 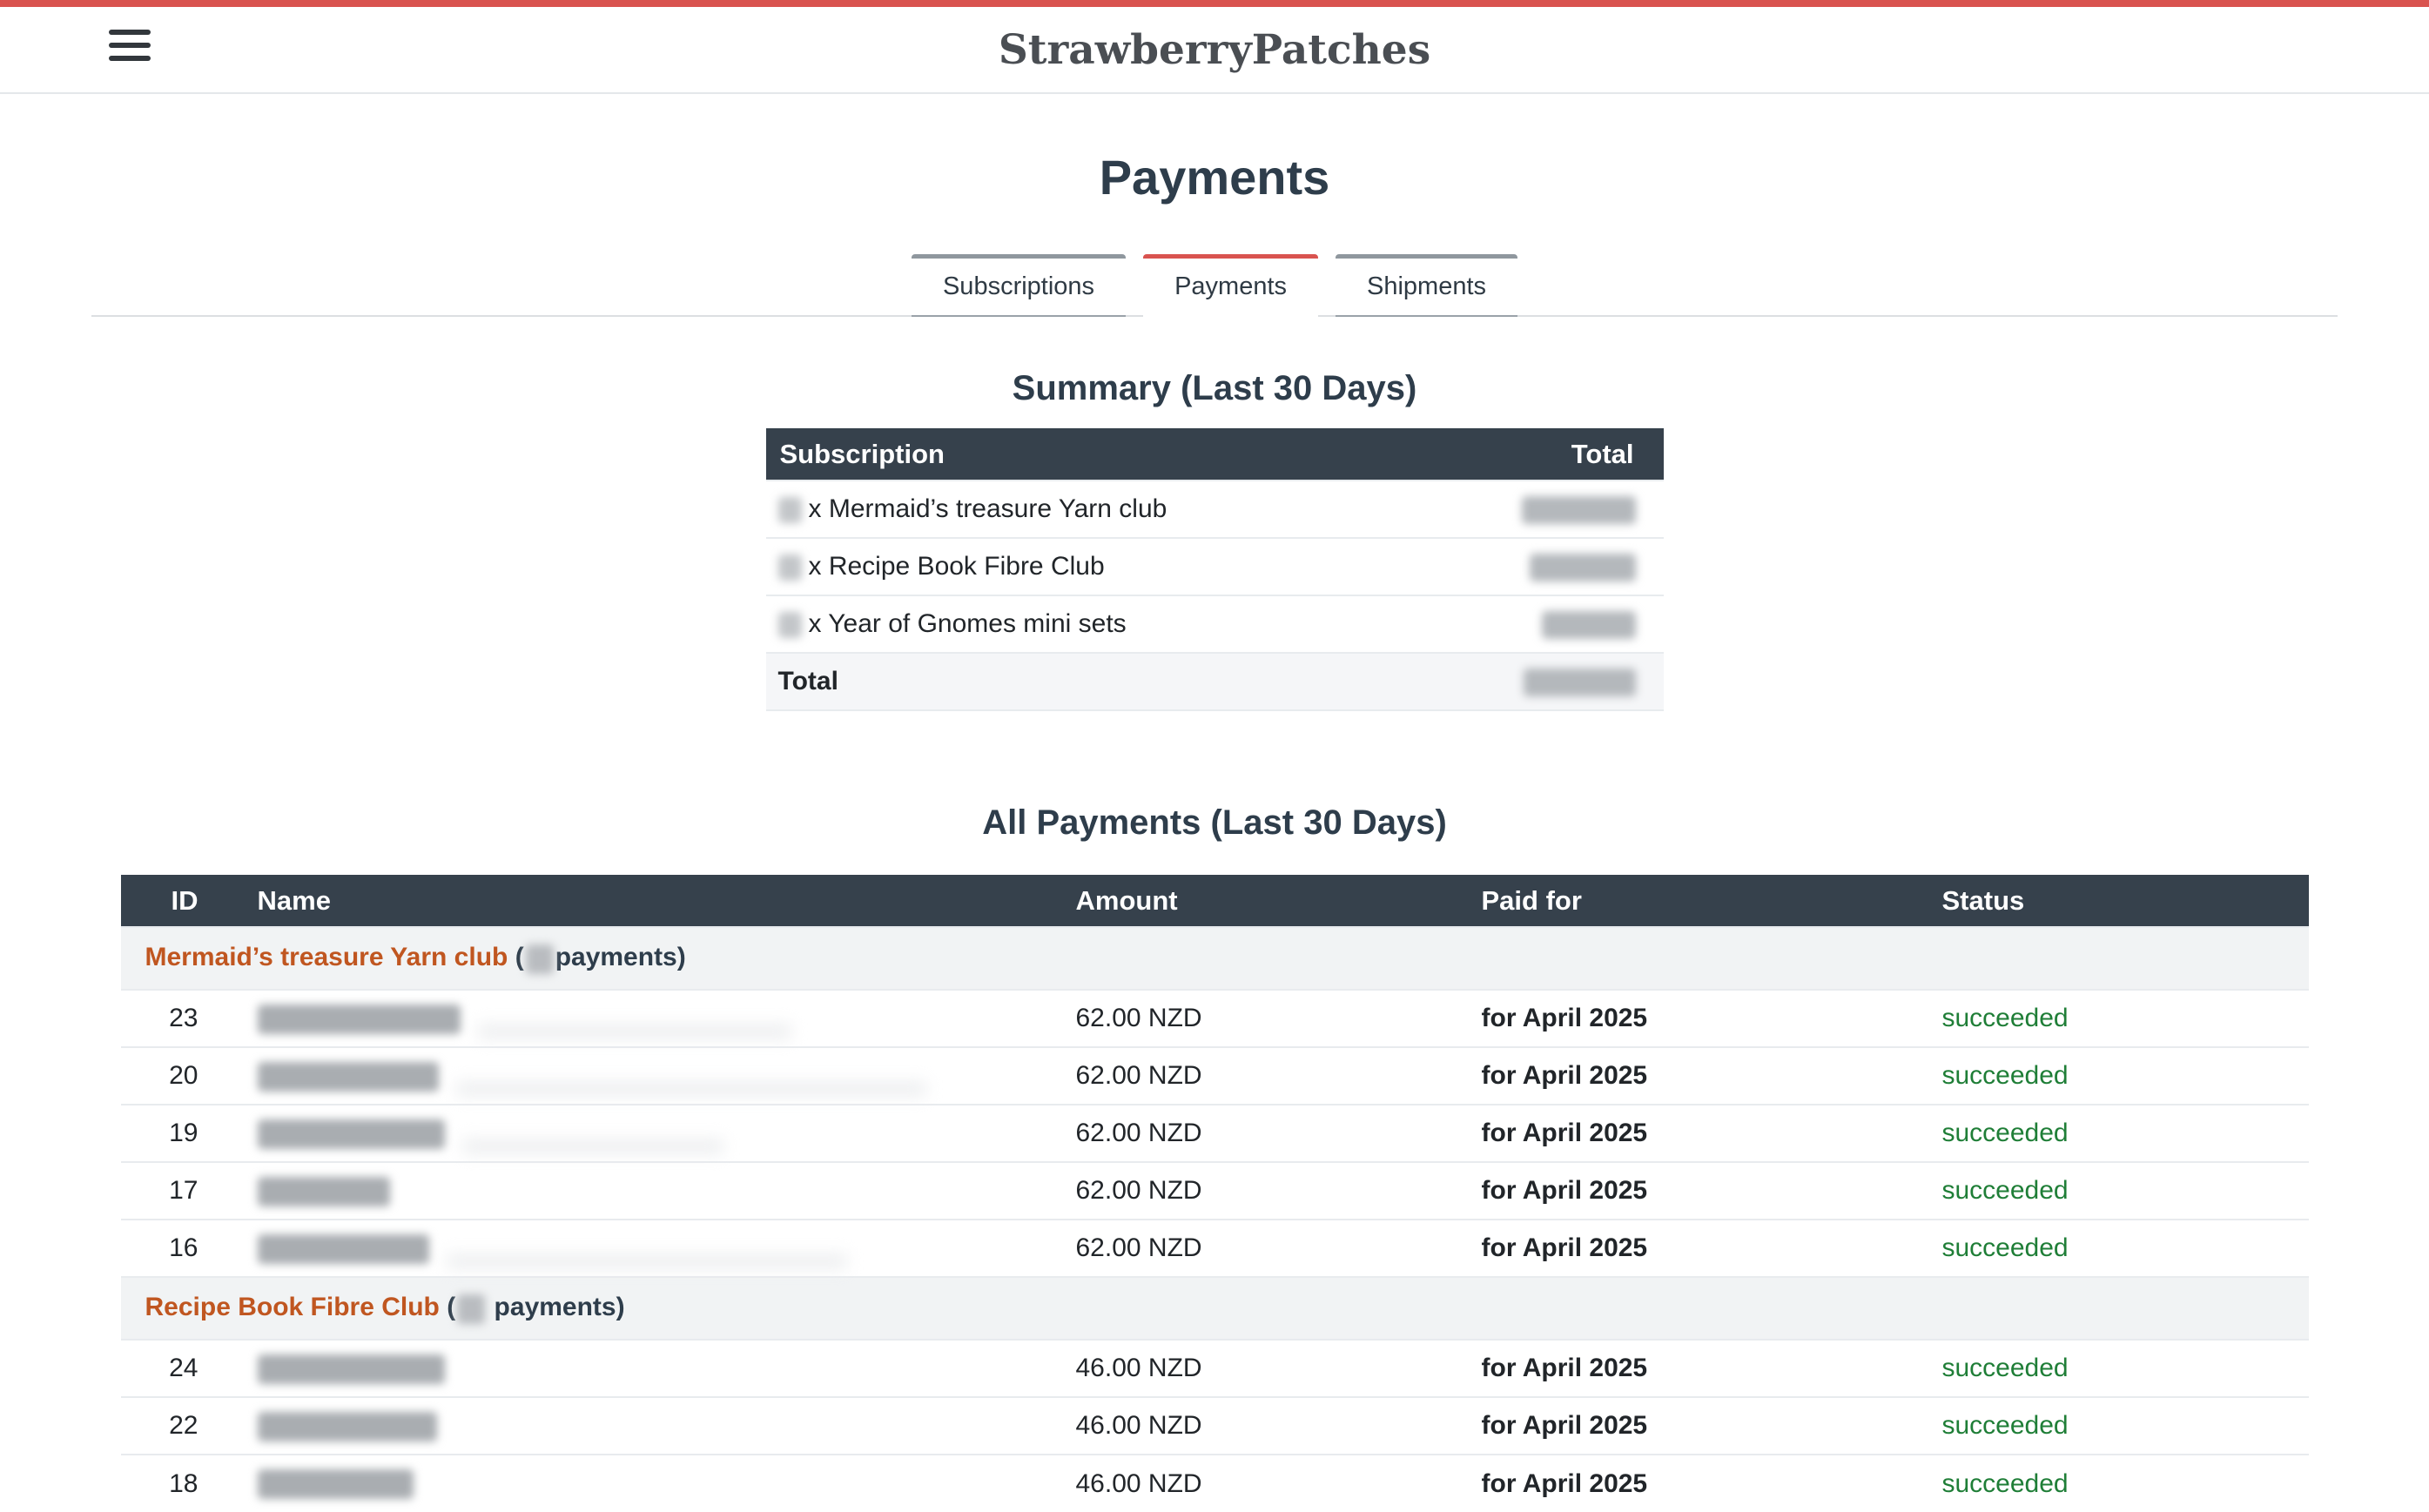 What do you see at coordinates (638, 901) in the screenshot?
I see `payments-col-name: Name` at bounding box center [638, 901].